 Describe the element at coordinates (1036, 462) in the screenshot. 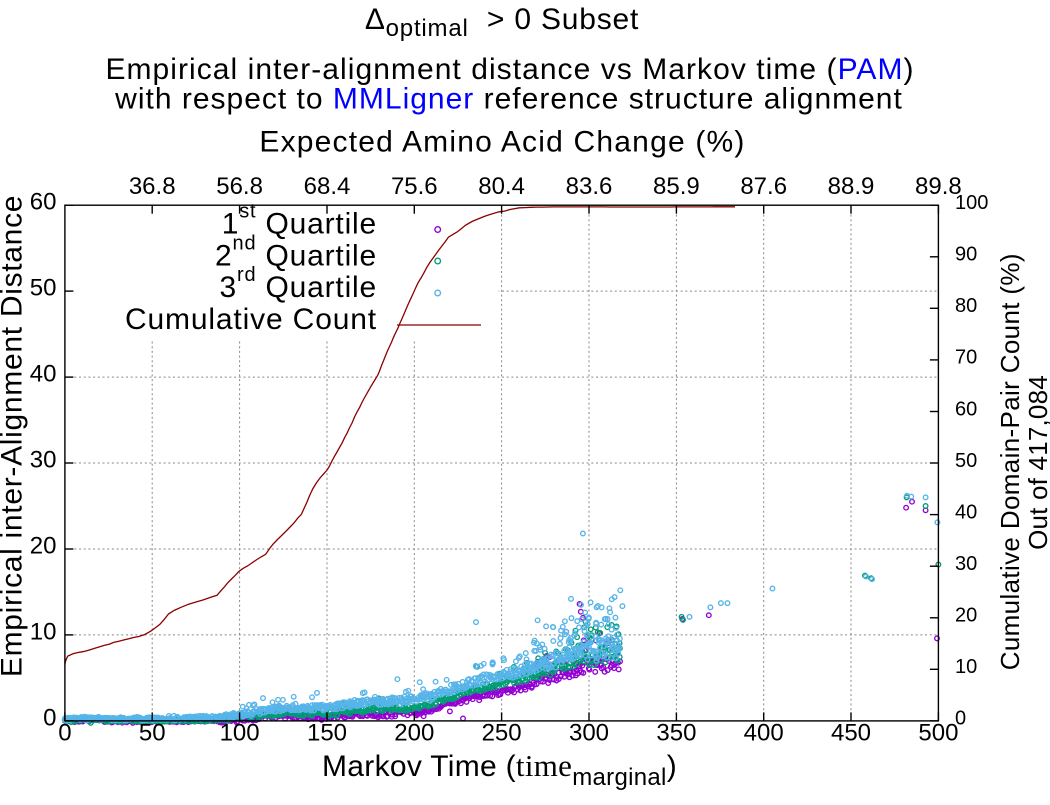

I see `svg-text: Out of 417,084` at that location.